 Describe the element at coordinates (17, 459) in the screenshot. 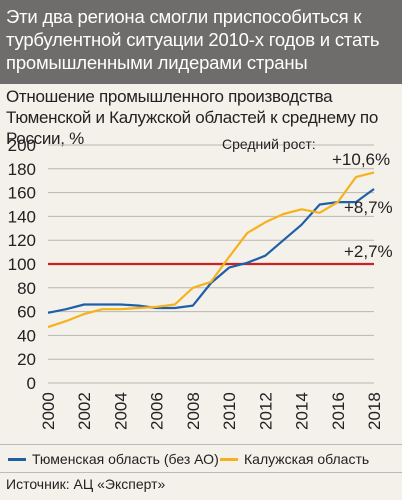

I see `legend-swatch-tyumen` at that location.